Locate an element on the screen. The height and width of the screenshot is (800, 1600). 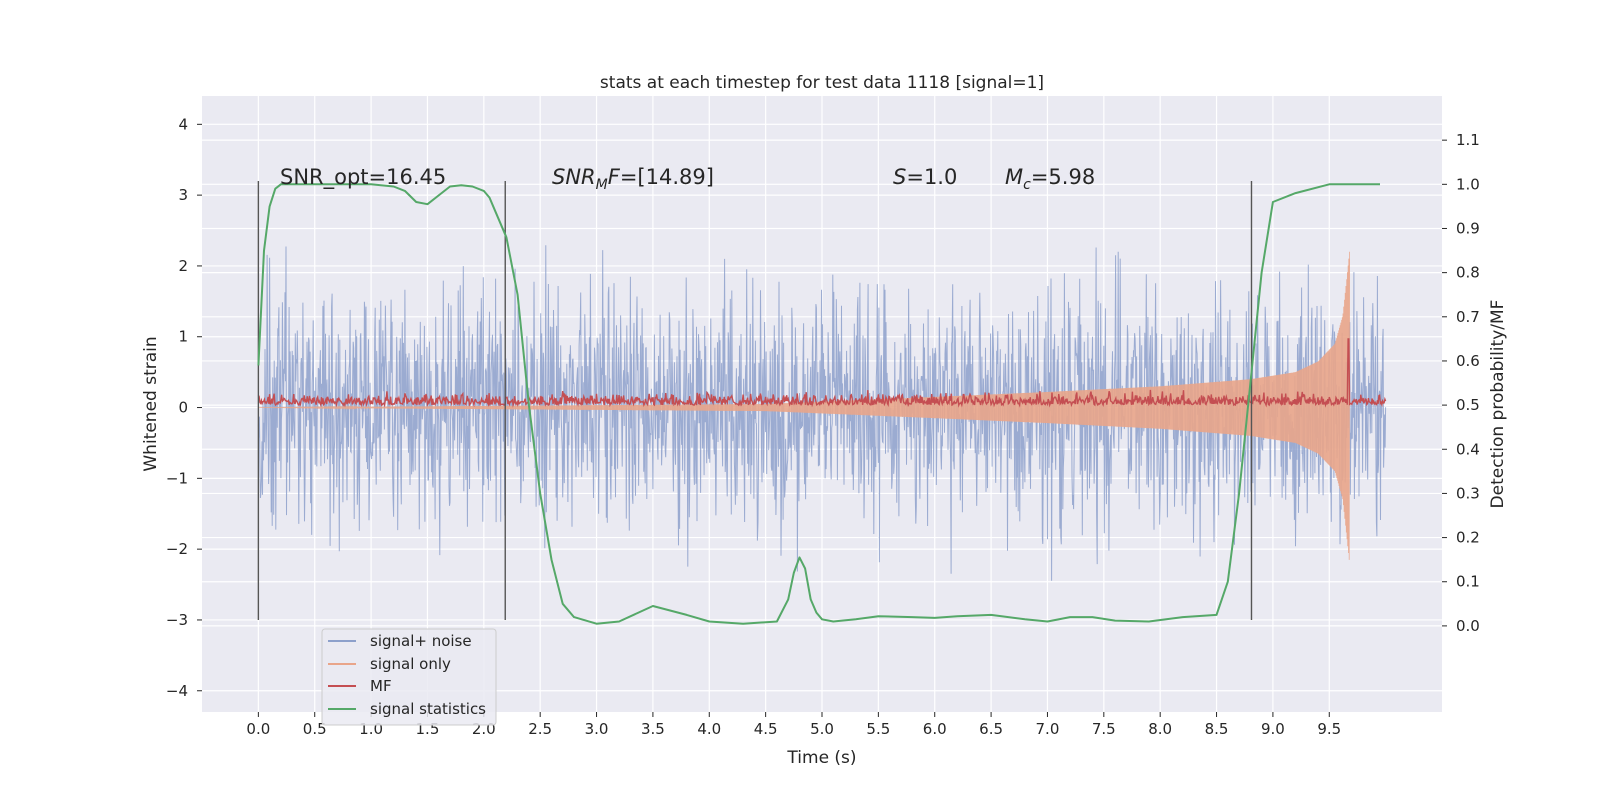
x-tick-label-9: 4.5 is located at coordinates (766, 729).